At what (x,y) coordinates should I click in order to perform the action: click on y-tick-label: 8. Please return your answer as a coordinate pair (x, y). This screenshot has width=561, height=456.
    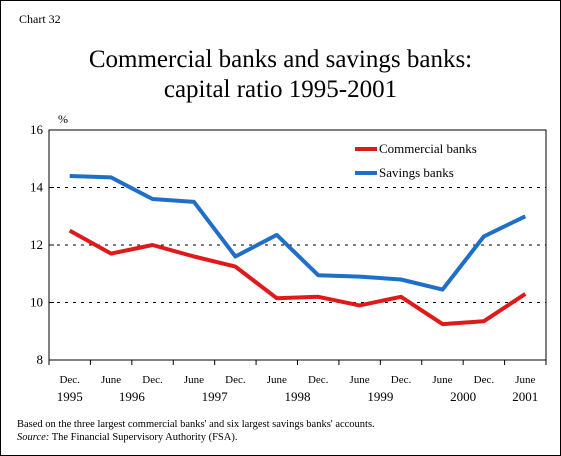
    Looking at the image, I should click on (40, 359).